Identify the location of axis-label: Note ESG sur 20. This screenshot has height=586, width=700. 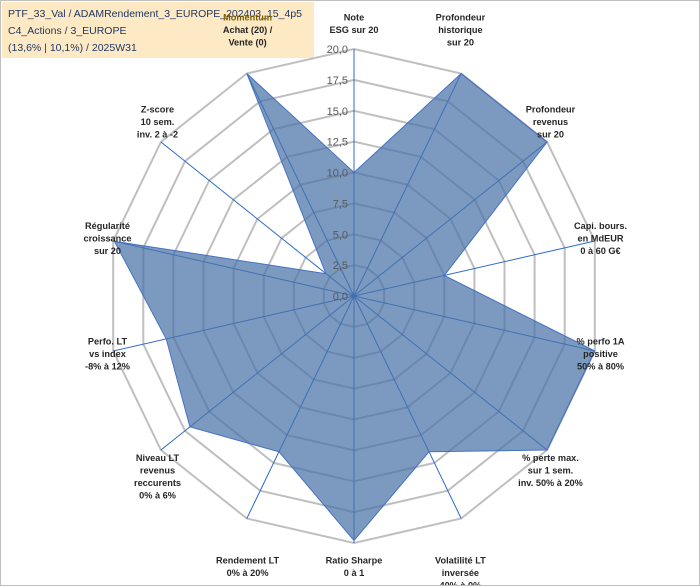
(353, 24).